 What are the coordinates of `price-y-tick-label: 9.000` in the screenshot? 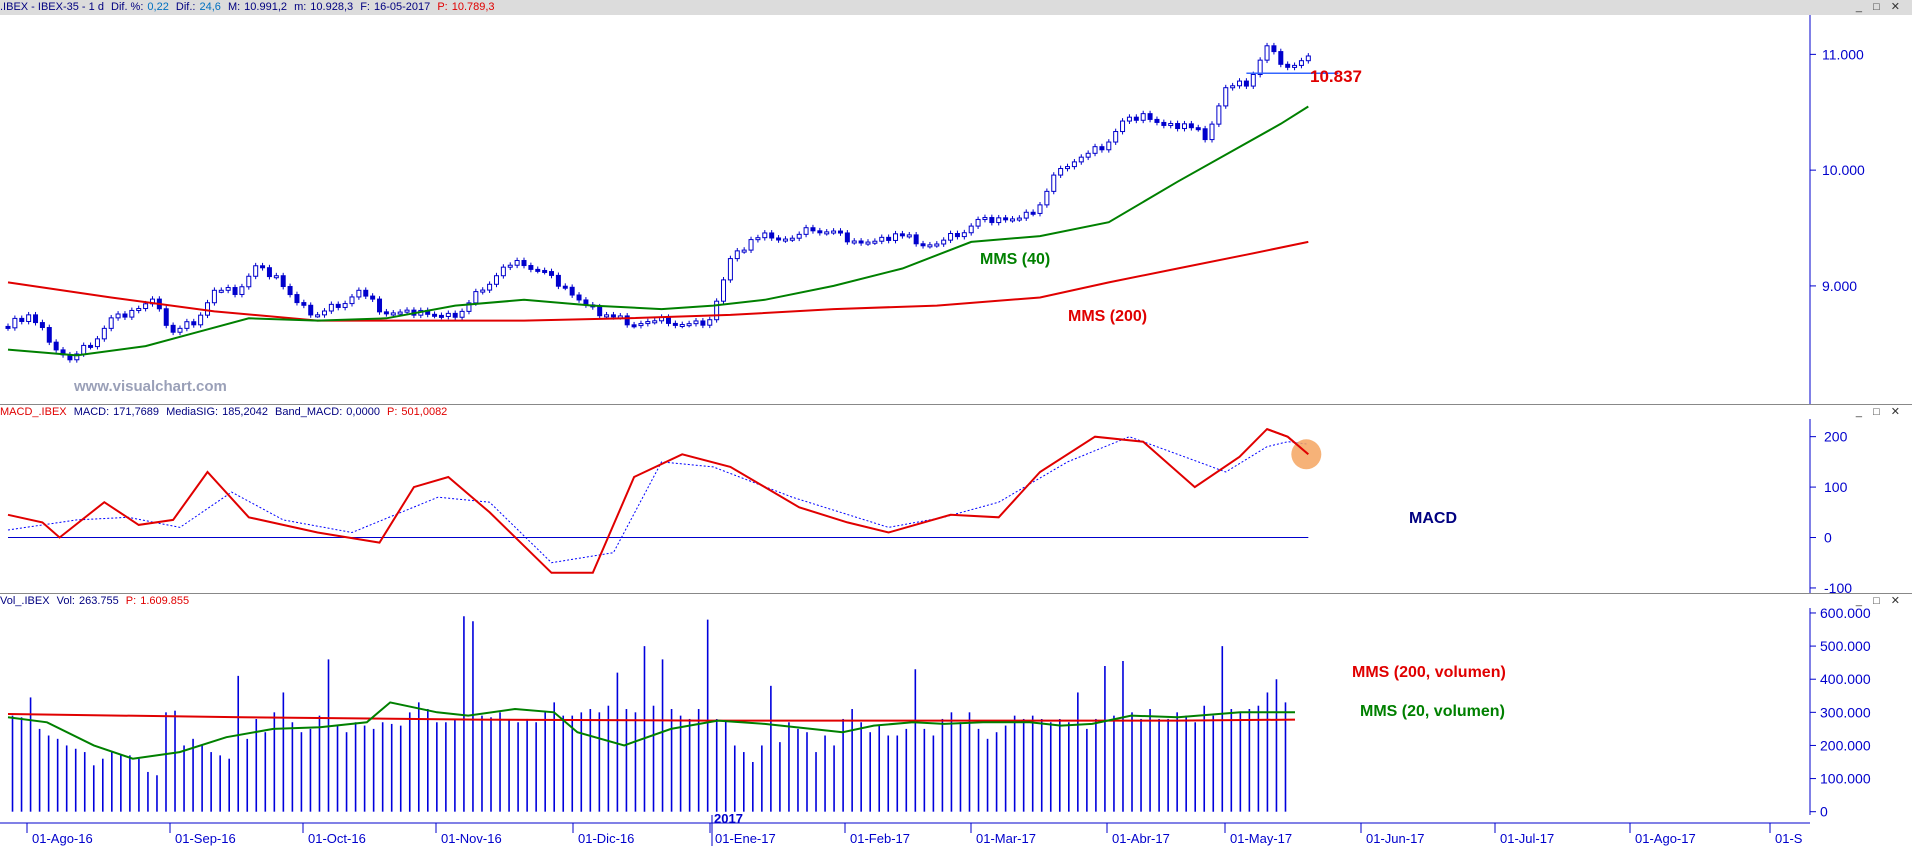 It's located at (1839, 286).